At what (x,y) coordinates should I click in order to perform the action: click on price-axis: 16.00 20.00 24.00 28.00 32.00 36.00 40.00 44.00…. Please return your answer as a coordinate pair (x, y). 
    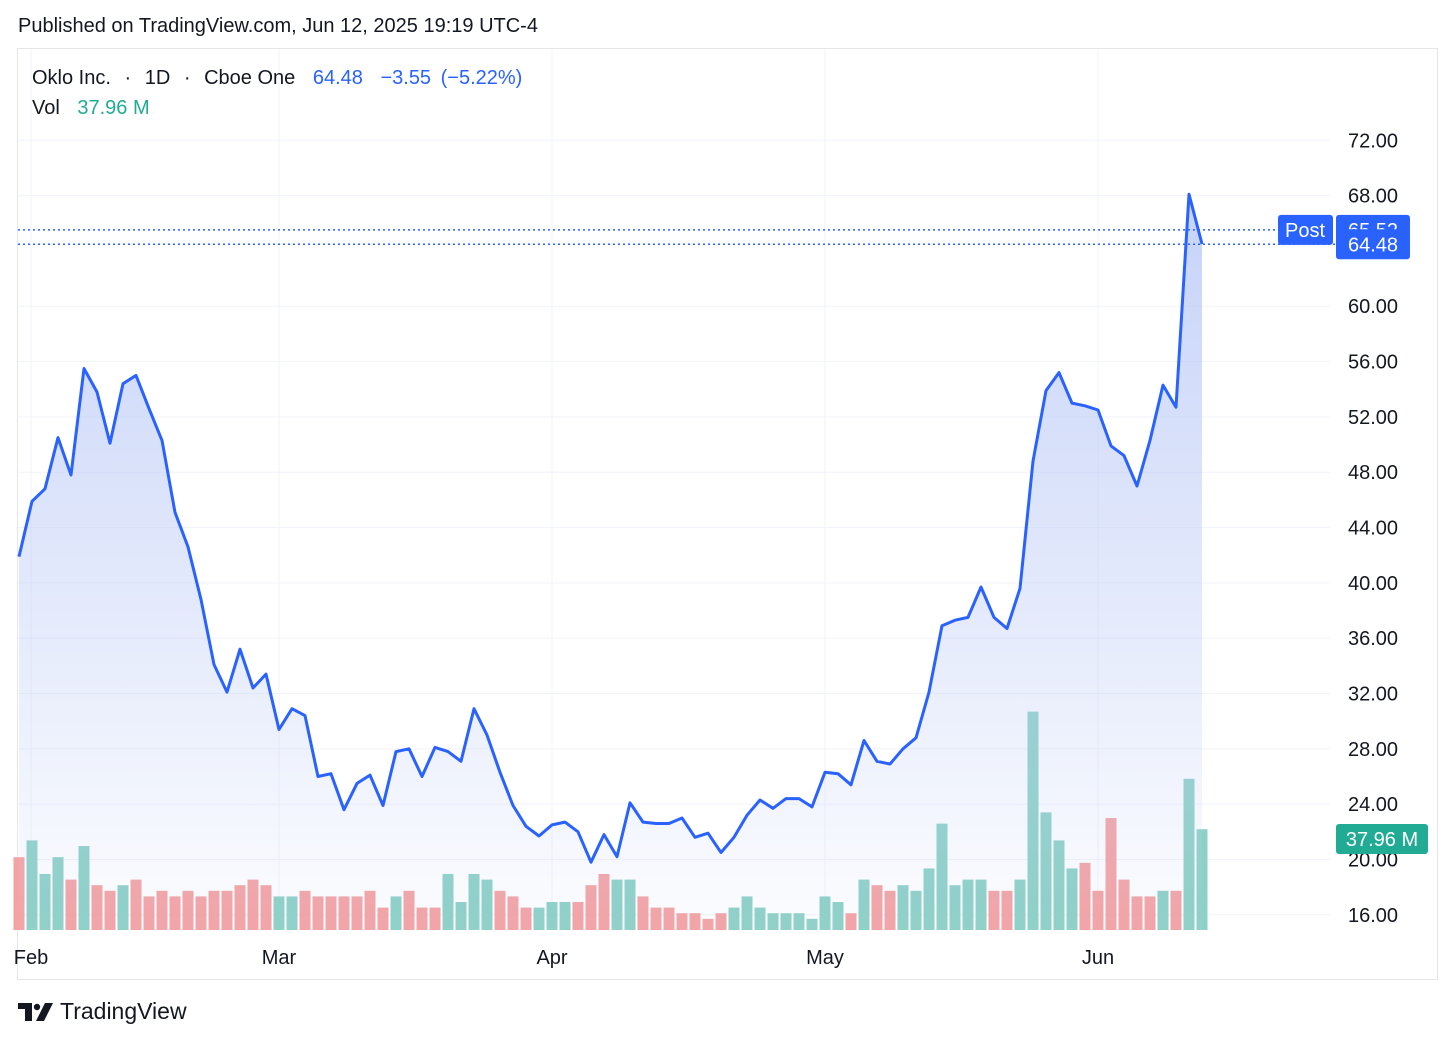
    Looking at the image, I should click on (1373, 528).